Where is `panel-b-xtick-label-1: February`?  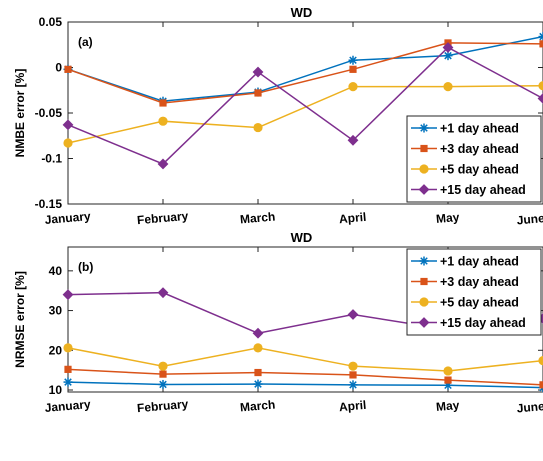
panel-b-xtick-label-1: February is located at coordinates (162, 406).